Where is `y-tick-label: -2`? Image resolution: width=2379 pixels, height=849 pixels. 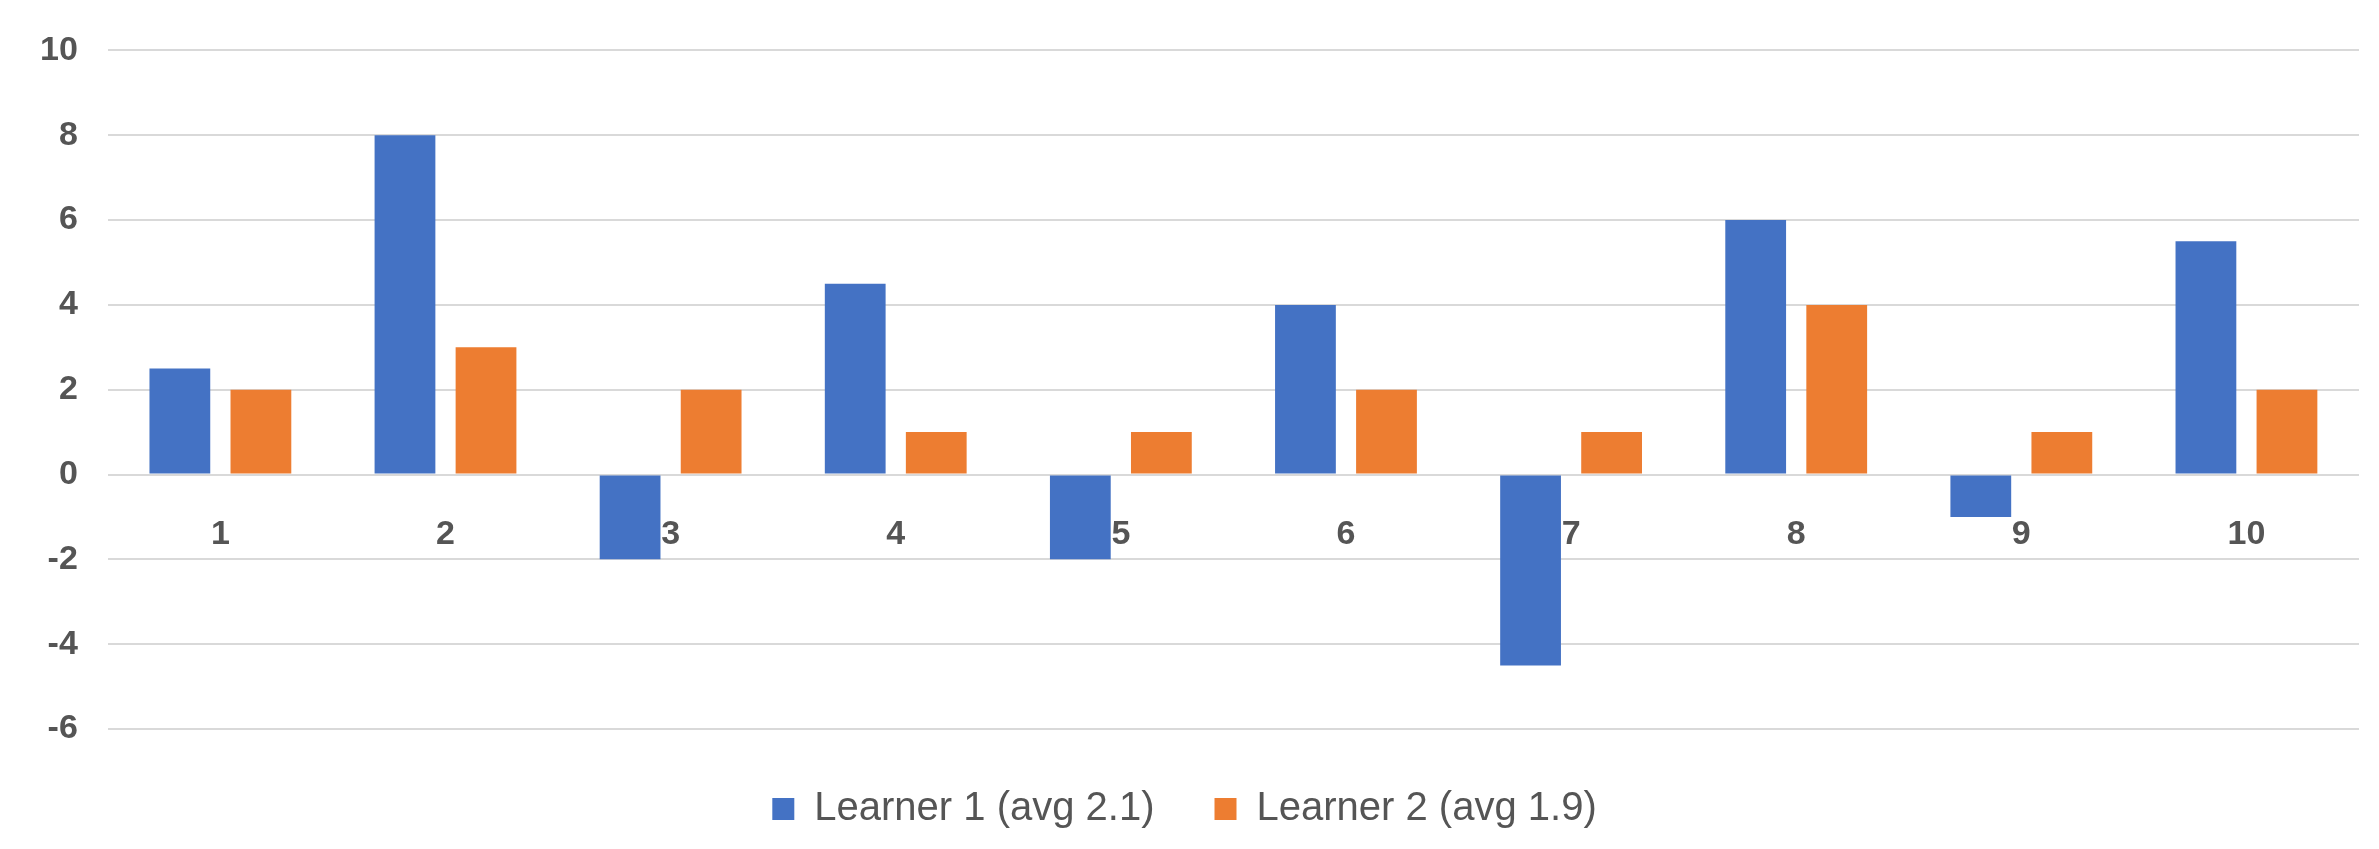 y-tick-label: -2 is located at coordinates (62, 556).